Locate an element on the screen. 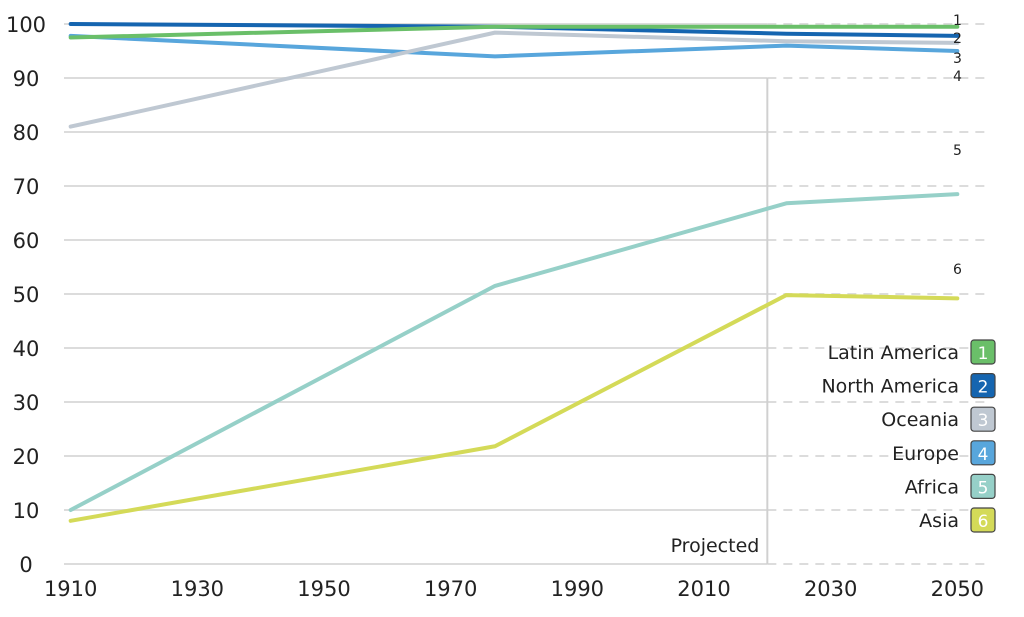 Image resolution: width=1024 pixels, height=617 pixels. x-tick-label: 1930 is located at coordinates (197, 589).